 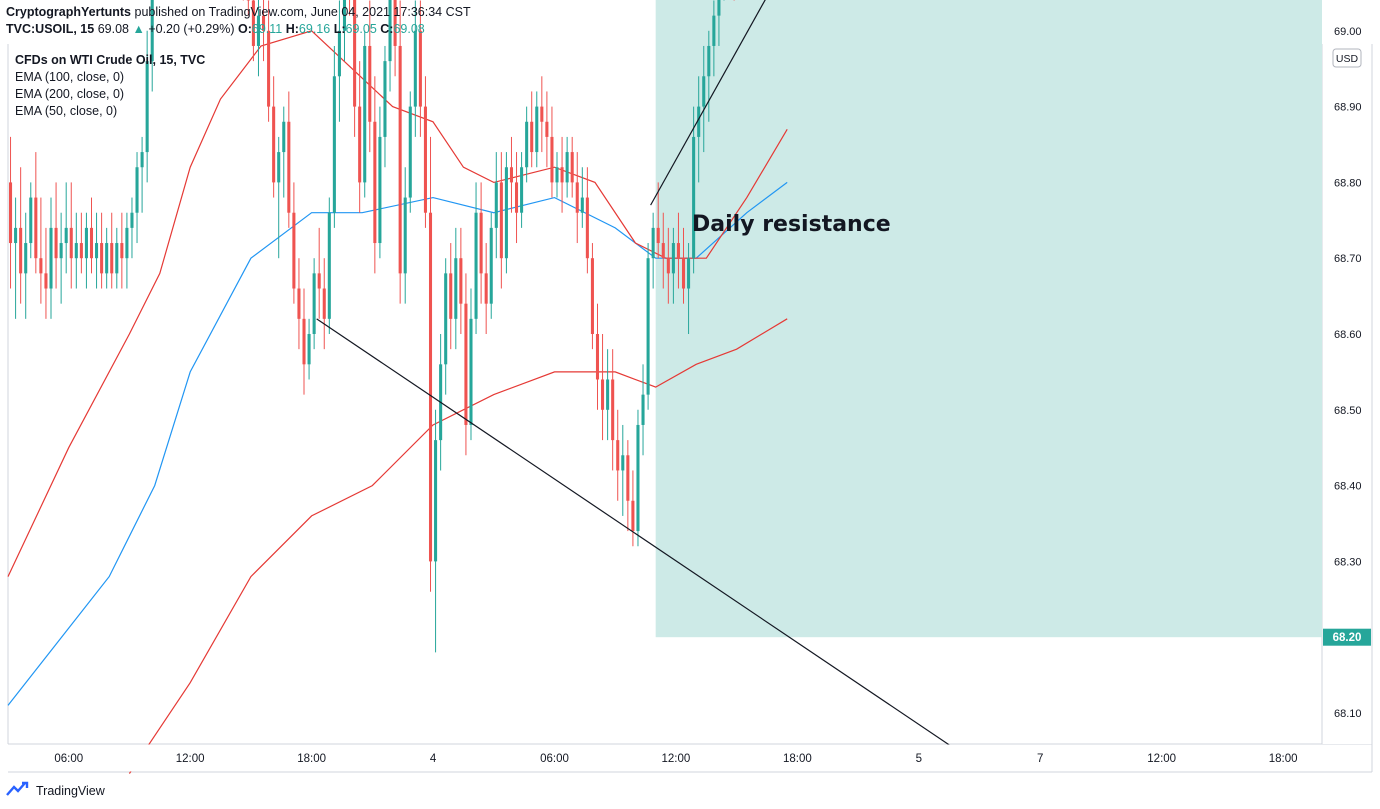 What do you see at coordinates (387, 29) in the screenshot?
I see `close-label: C:` at bounding box center [387, 29].